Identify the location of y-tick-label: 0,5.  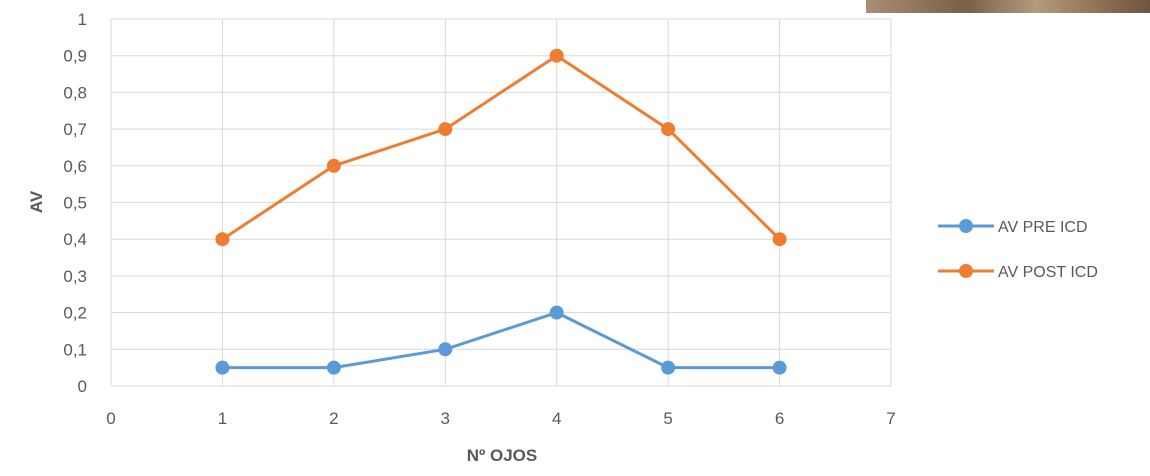
(75, 203).